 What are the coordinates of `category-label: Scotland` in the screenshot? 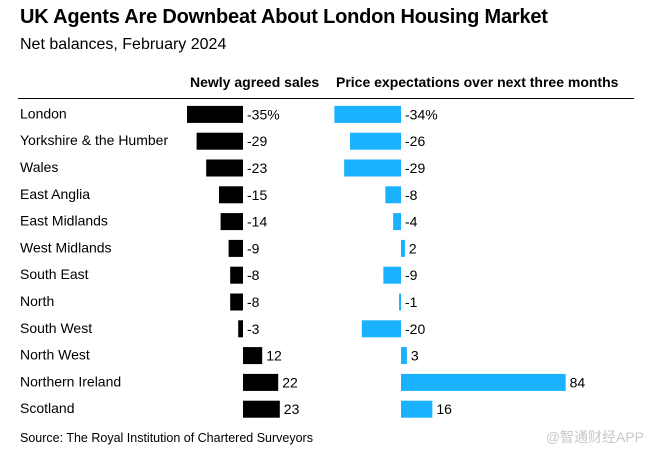 It's located at (47, 408).